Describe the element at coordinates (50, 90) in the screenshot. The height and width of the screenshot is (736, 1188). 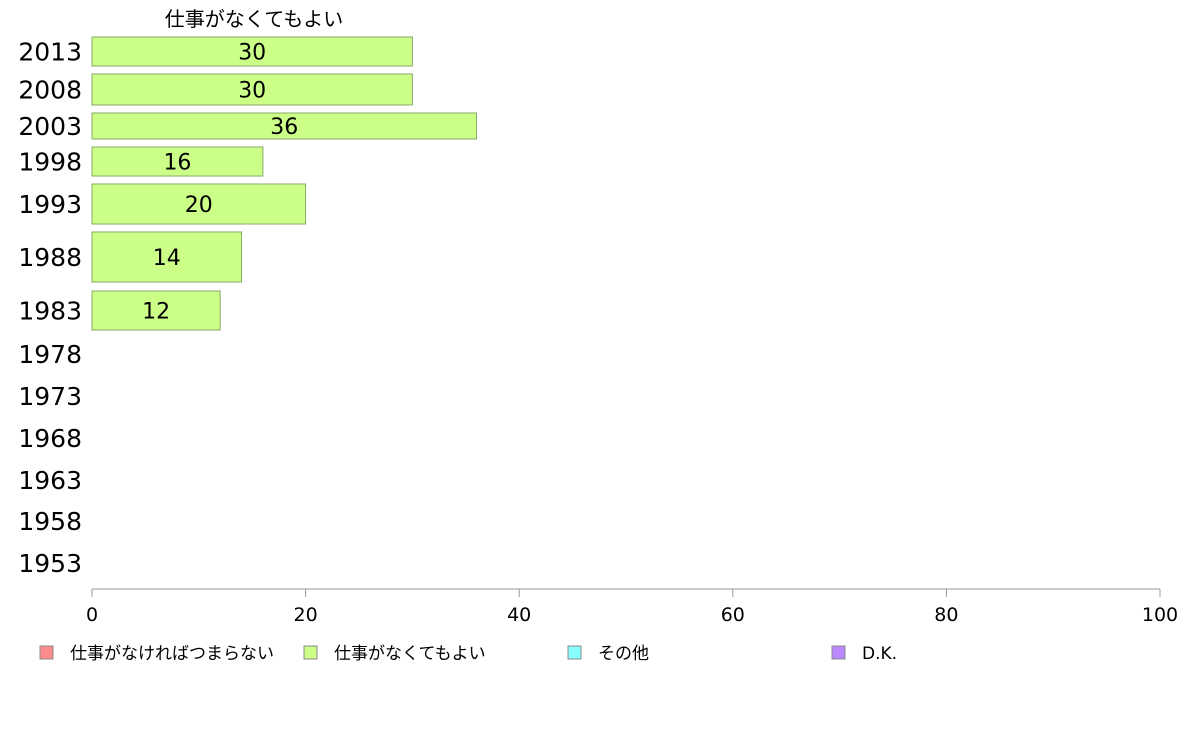
I see `year-label-2008: 2008` at that location.